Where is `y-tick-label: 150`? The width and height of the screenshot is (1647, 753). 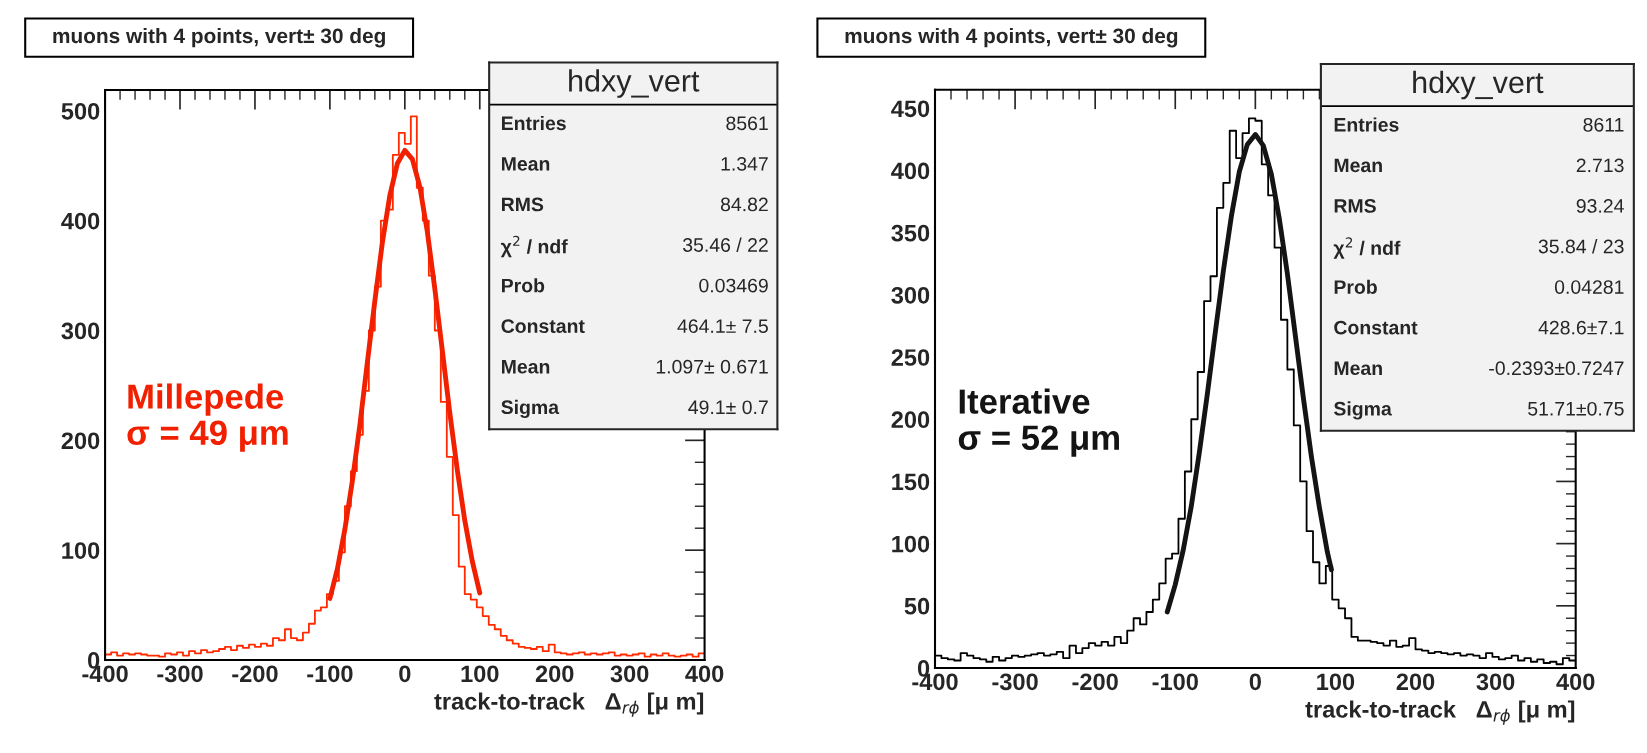
y-tick-label: 150 is located at coordinates (911, 482).